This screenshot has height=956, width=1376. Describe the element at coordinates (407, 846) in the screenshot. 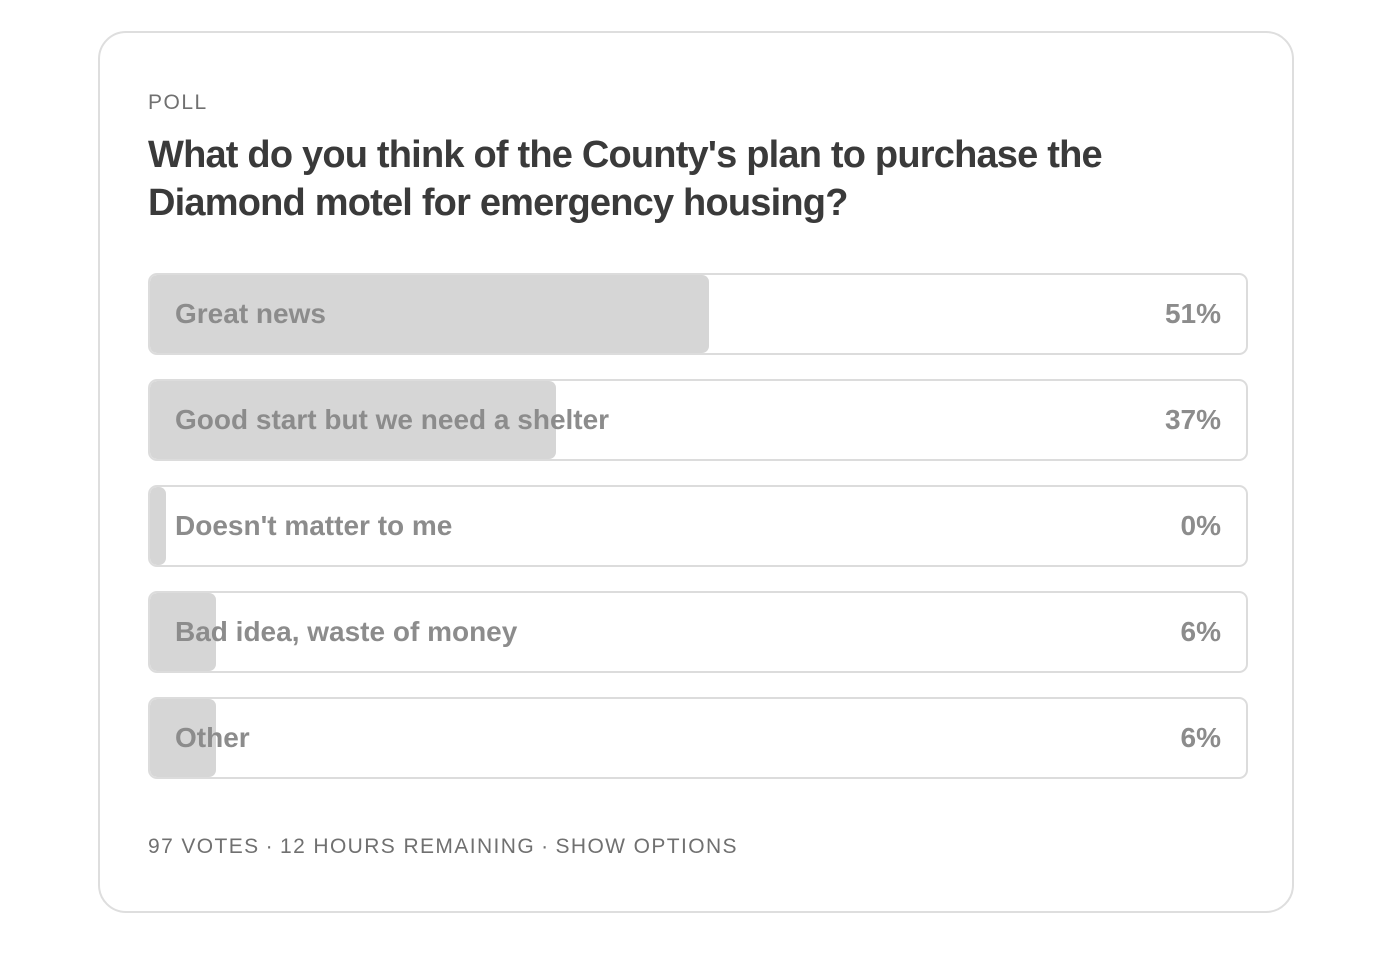

I see `time-remaining: 12 HOURS REMAINING` at that location.